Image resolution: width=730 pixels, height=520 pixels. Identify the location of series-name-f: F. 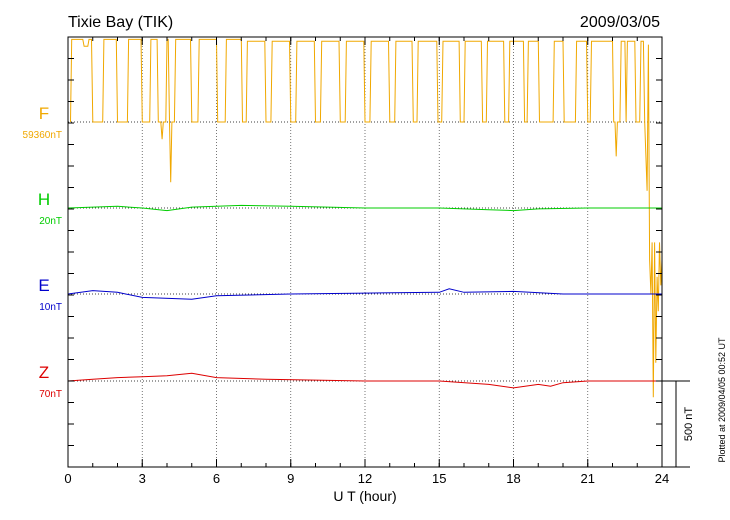
(44, 113).